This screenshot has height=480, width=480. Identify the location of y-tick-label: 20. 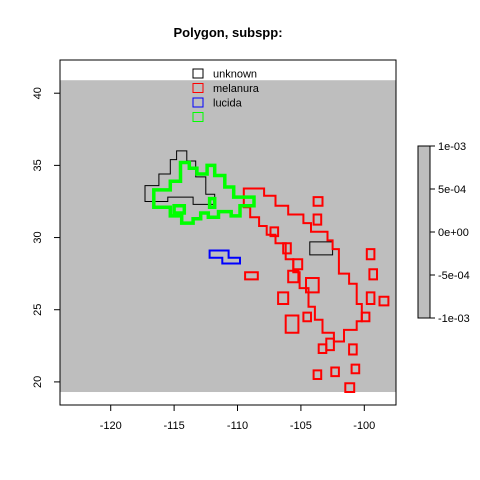
(38, 382).